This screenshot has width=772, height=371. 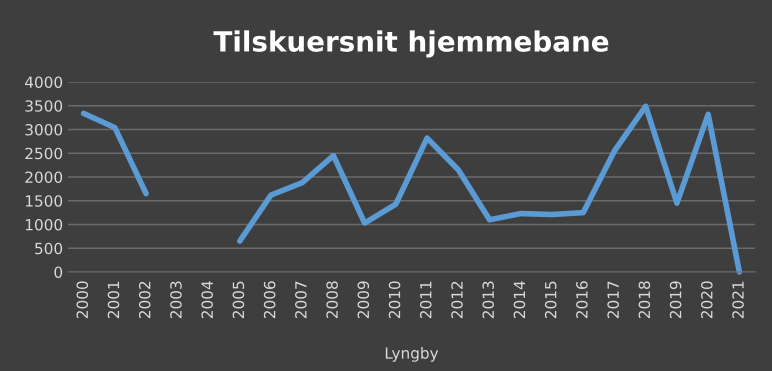 What do you see at coordinates (43, 130) in the screenshot?
I see `y-tick-label: 3000` at bounding box center [43, 130].